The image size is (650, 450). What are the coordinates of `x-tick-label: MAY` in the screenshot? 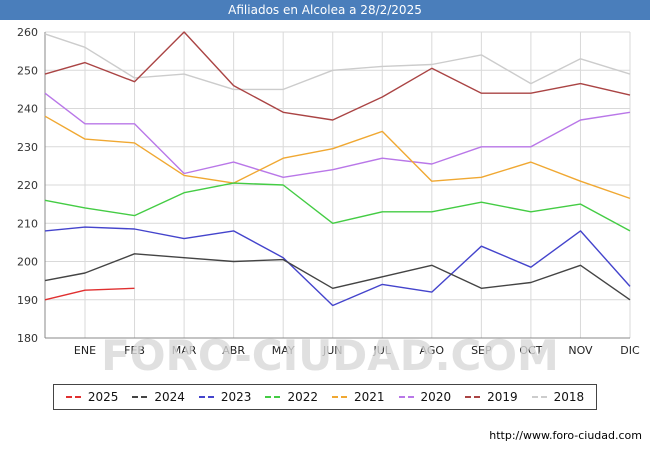 It's located at (283, 350).